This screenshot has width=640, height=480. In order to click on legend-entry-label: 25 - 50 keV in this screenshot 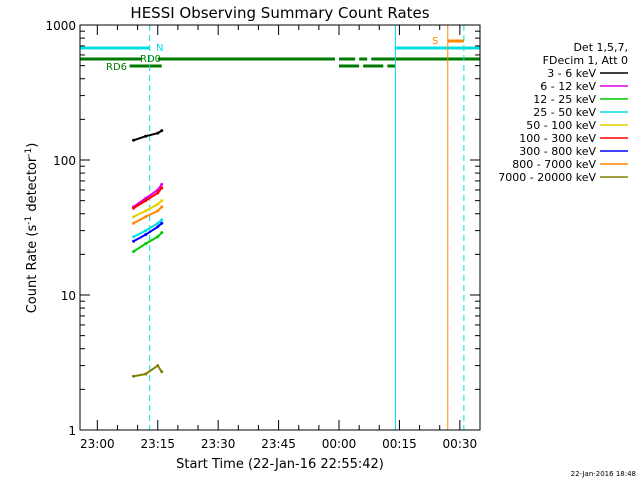, I will do `click(564, 112)`.